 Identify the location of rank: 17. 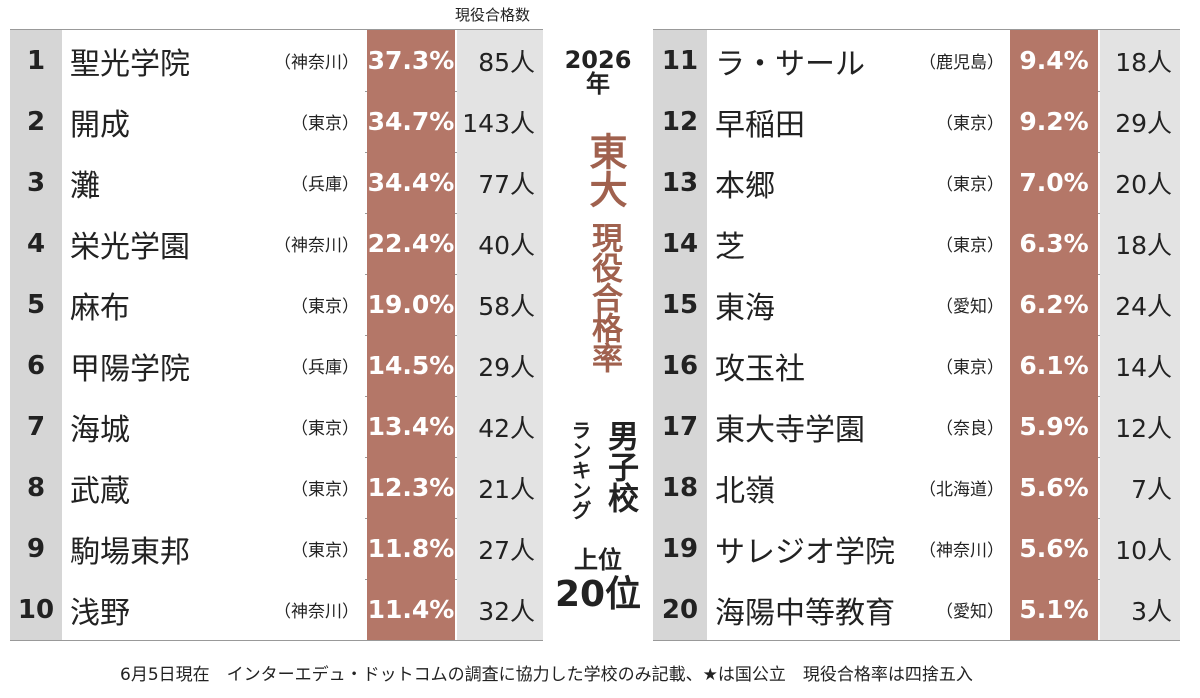
(680, 426).